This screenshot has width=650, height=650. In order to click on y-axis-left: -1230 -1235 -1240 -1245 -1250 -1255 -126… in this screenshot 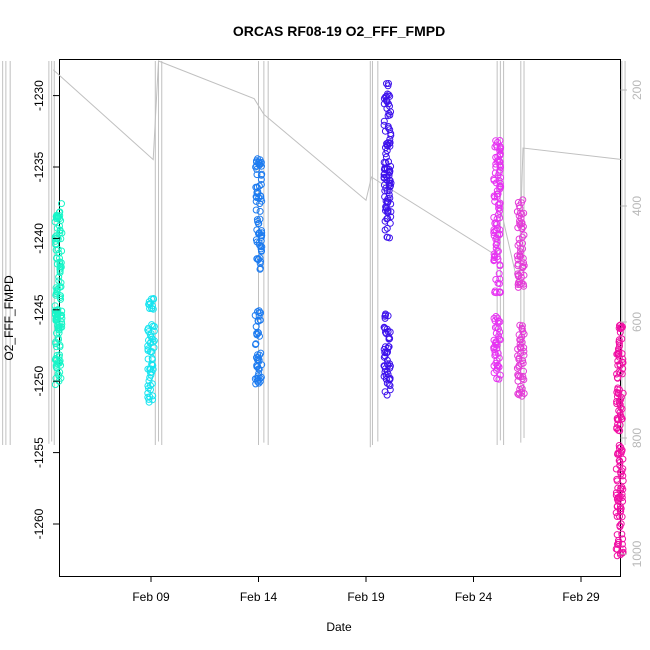, I will do `click(46, 309)`.